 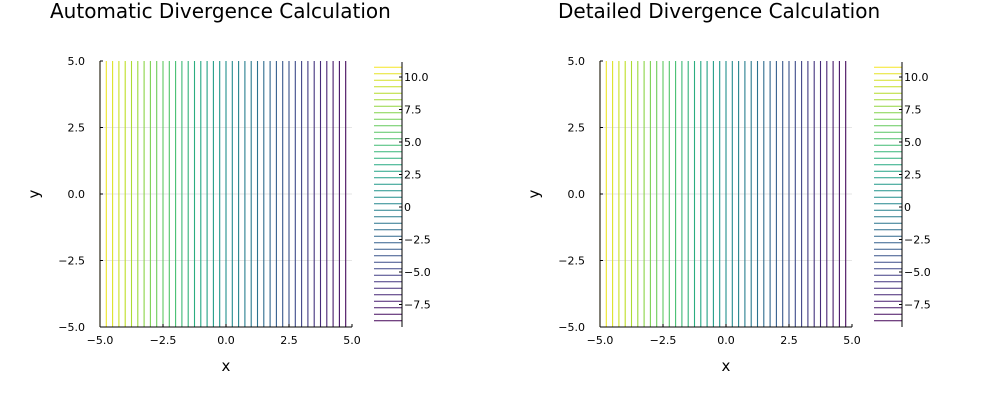 What do you see at coordinates (719, 11) in the screenshot?
I see `chart-title: Detailed Divergence Calculation` at bounding box center [719, 11].